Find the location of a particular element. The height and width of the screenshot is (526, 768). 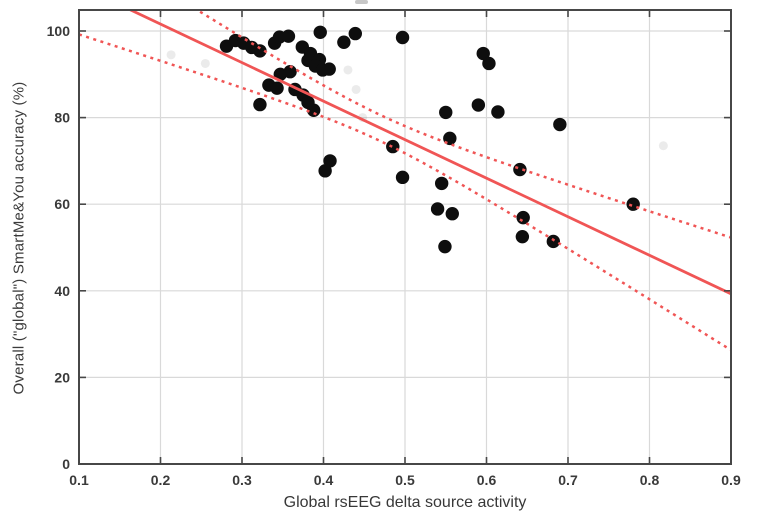

x-tick-label: 0.5 is located at coordinates (405, 480).